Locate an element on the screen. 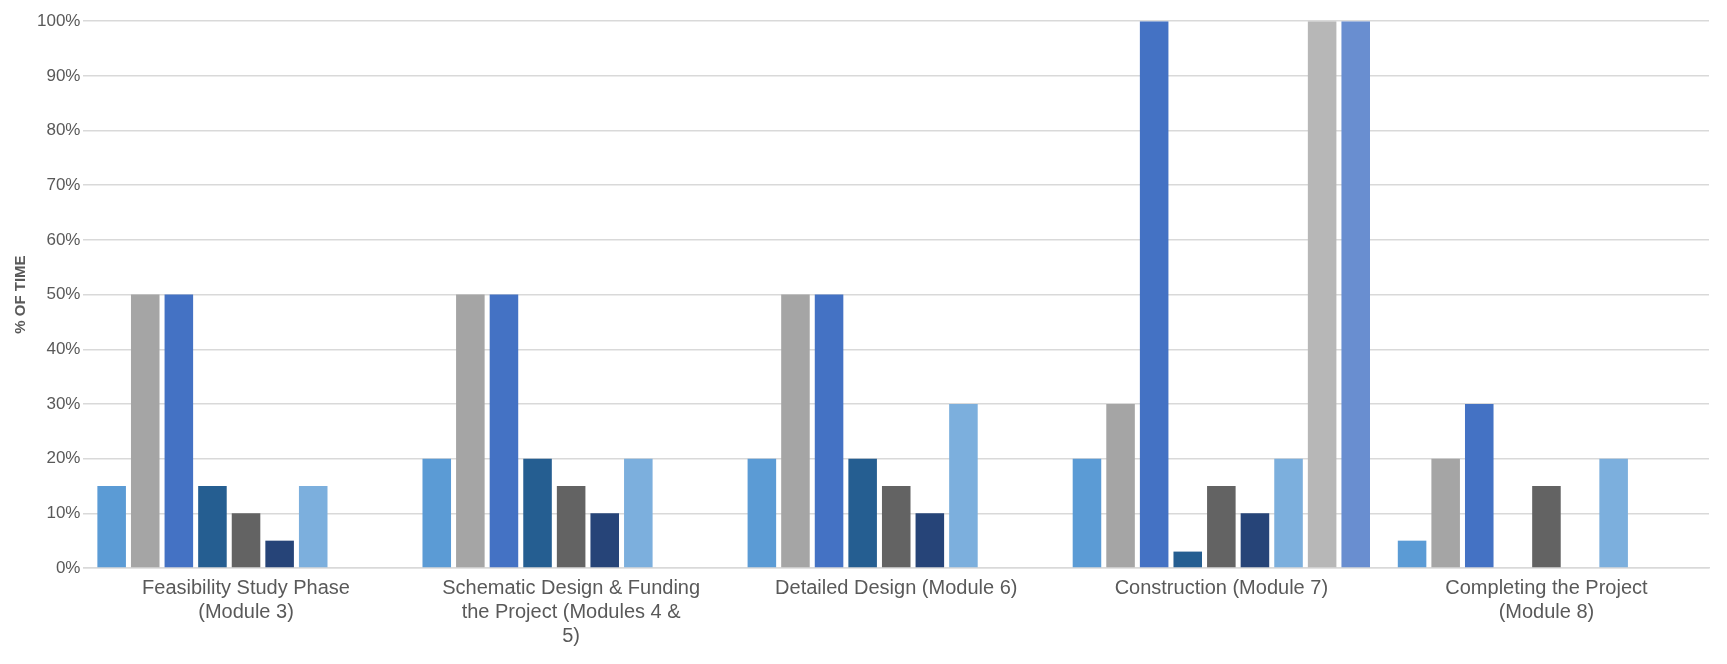 This screenshot has height=664, width=1727. x-tick-label: Feasibility Study Phase (Module 3) is located at coordinates (246, 598).